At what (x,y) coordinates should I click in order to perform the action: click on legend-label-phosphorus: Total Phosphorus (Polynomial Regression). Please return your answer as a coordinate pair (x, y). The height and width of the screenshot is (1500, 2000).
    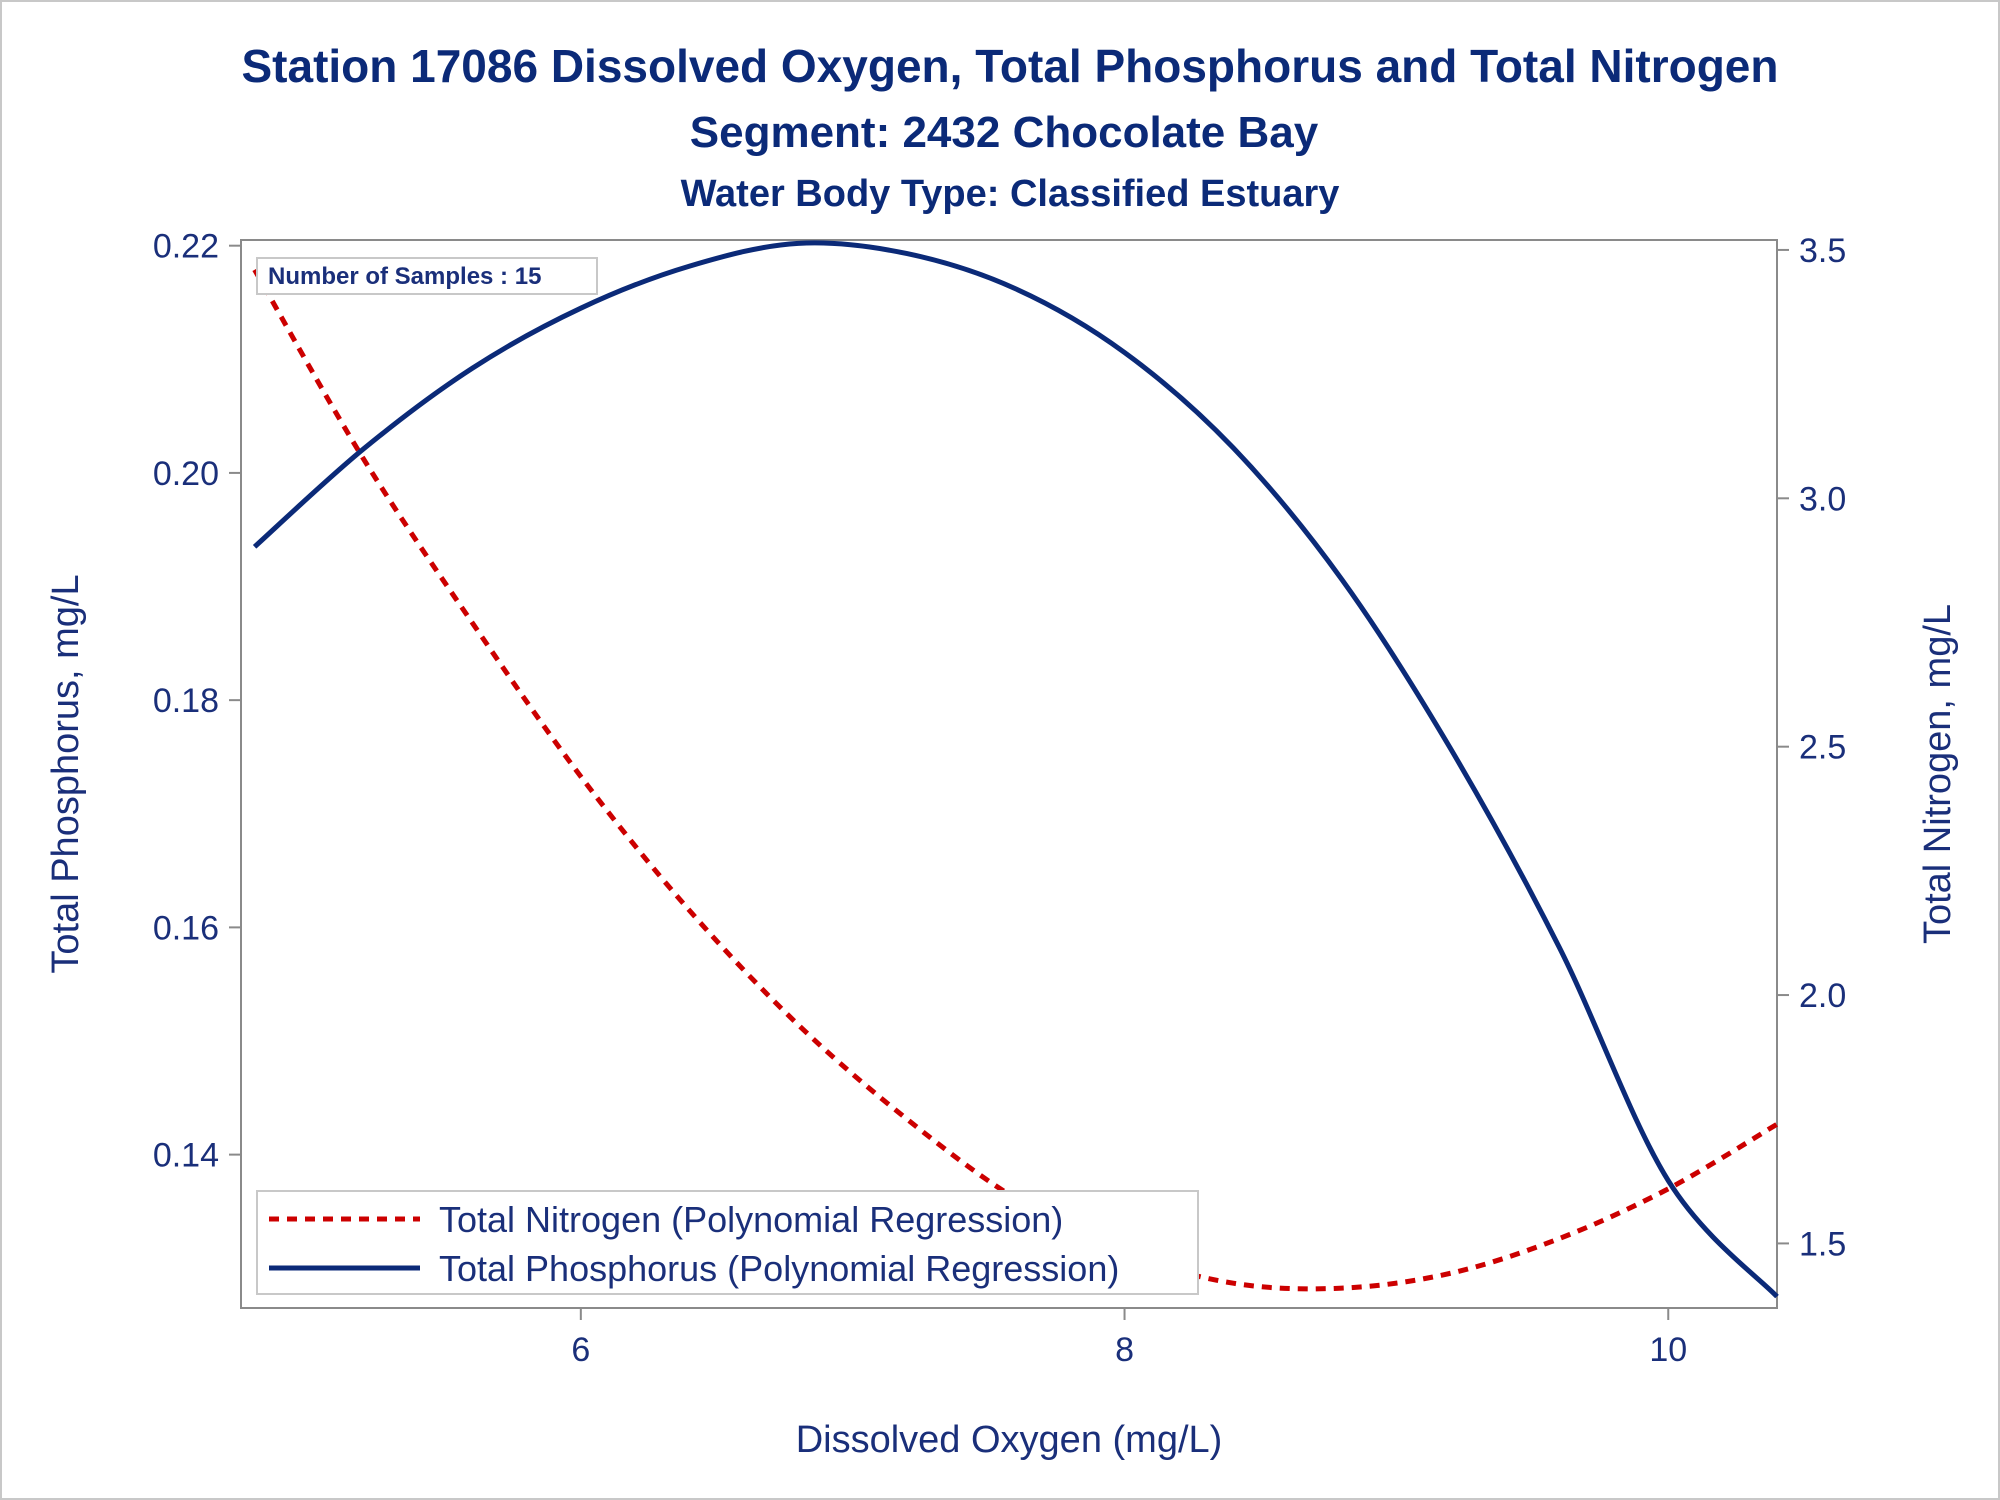
    Looking at the image, I should click on (779, 1268).